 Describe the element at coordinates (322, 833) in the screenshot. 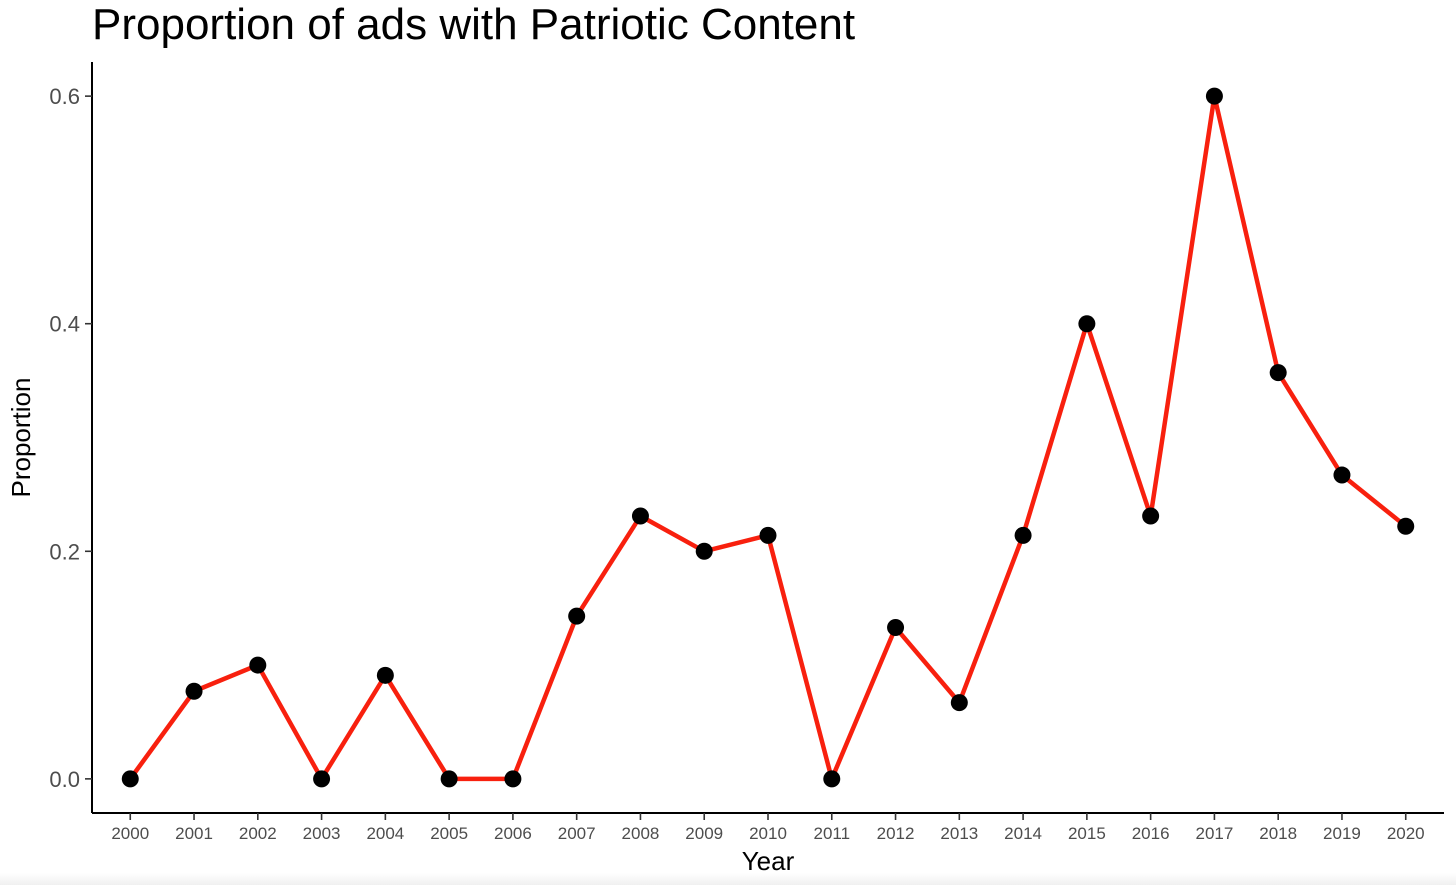

I see `x-tick-label: 2003` at that location.